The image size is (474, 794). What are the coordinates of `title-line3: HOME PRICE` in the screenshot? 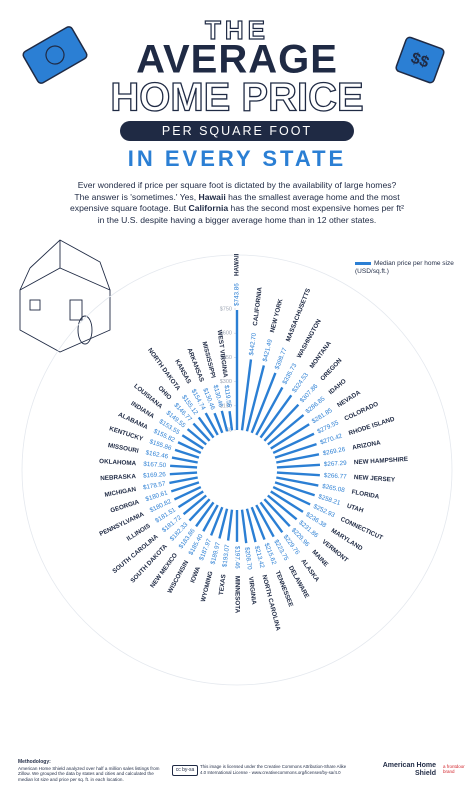 It's located at (236, 98).